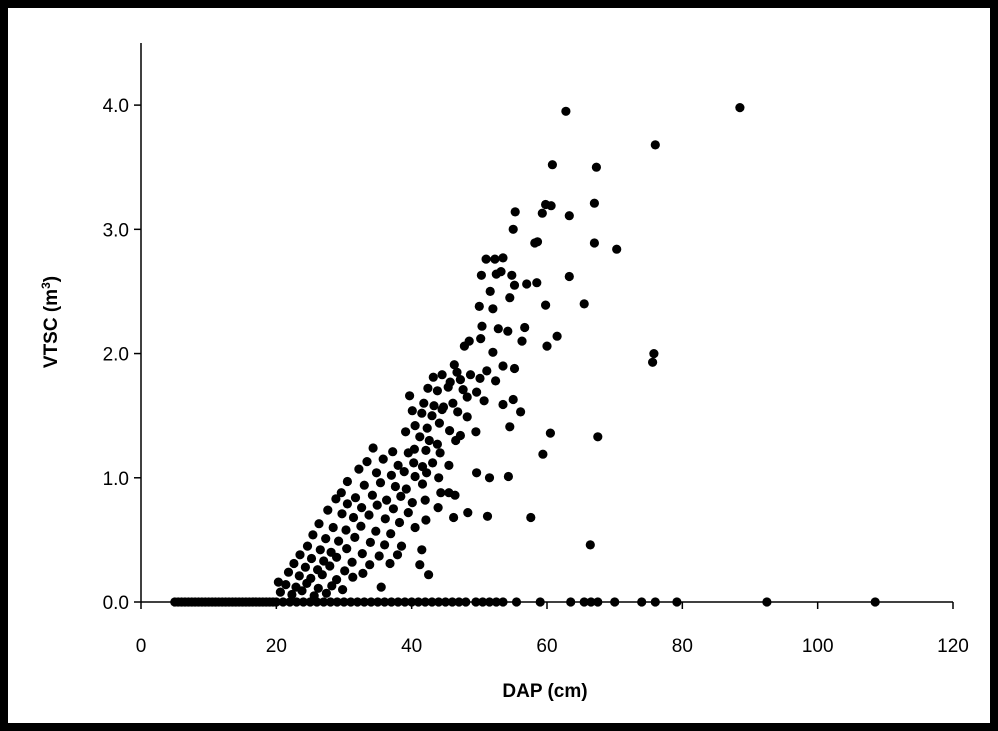 This screenshot has height=731, width=998. What do you see at coordinates (116, 603) in the screenshot?
I see `y-tick-label: 0.0` at bounding box center [116, 603].